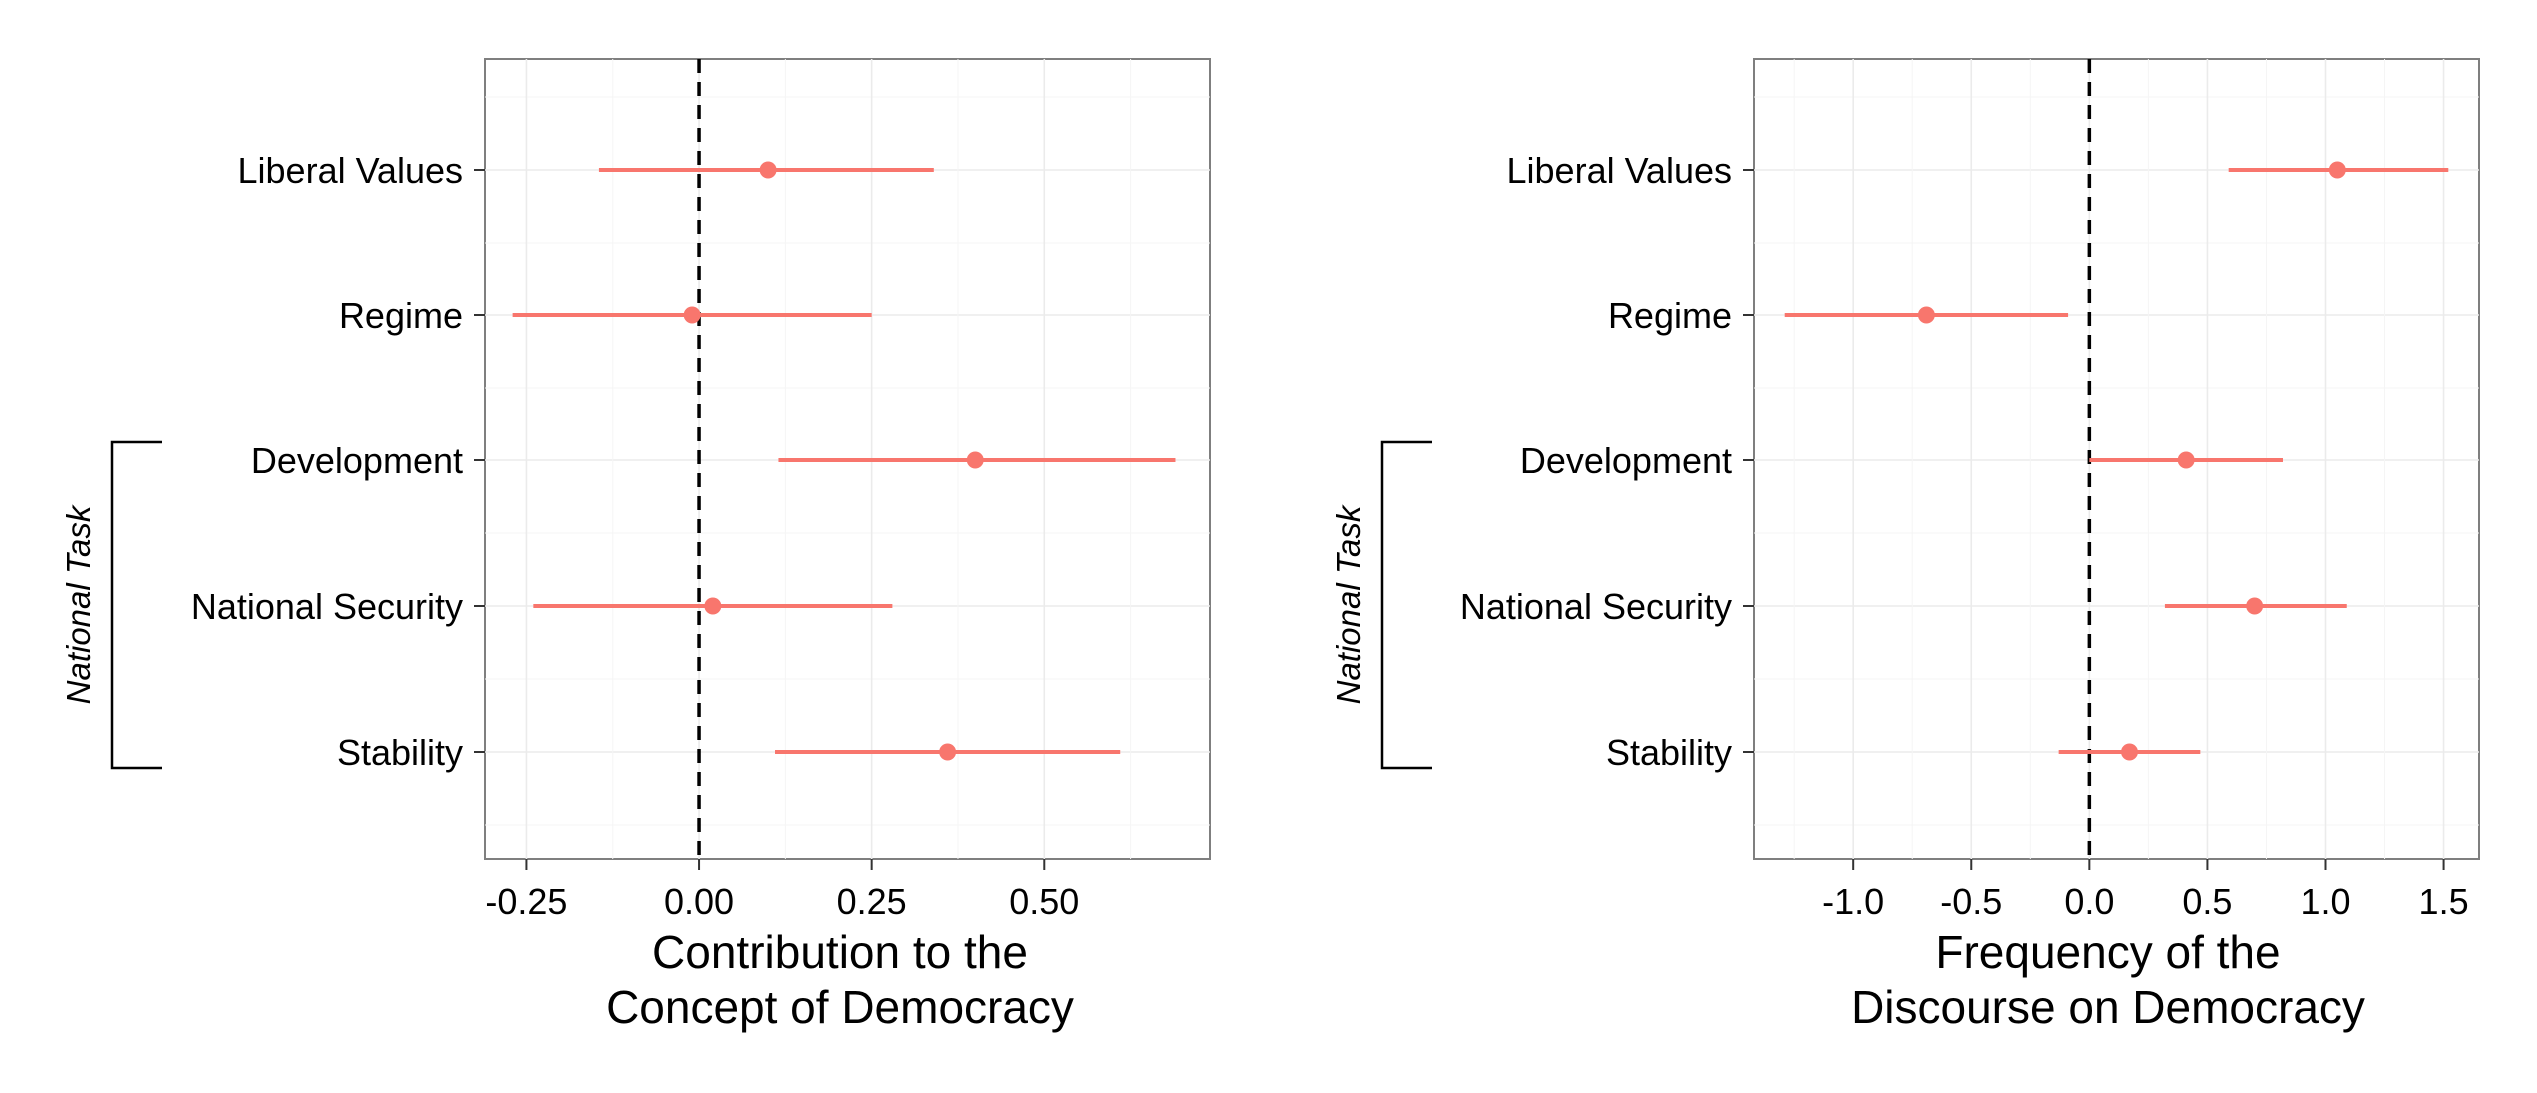 The width and height of the screenshot is (2537, 1093). Describe the element at coordinates (400, 752) in the screenshot. I see `left-category-label: Stability` at that location.